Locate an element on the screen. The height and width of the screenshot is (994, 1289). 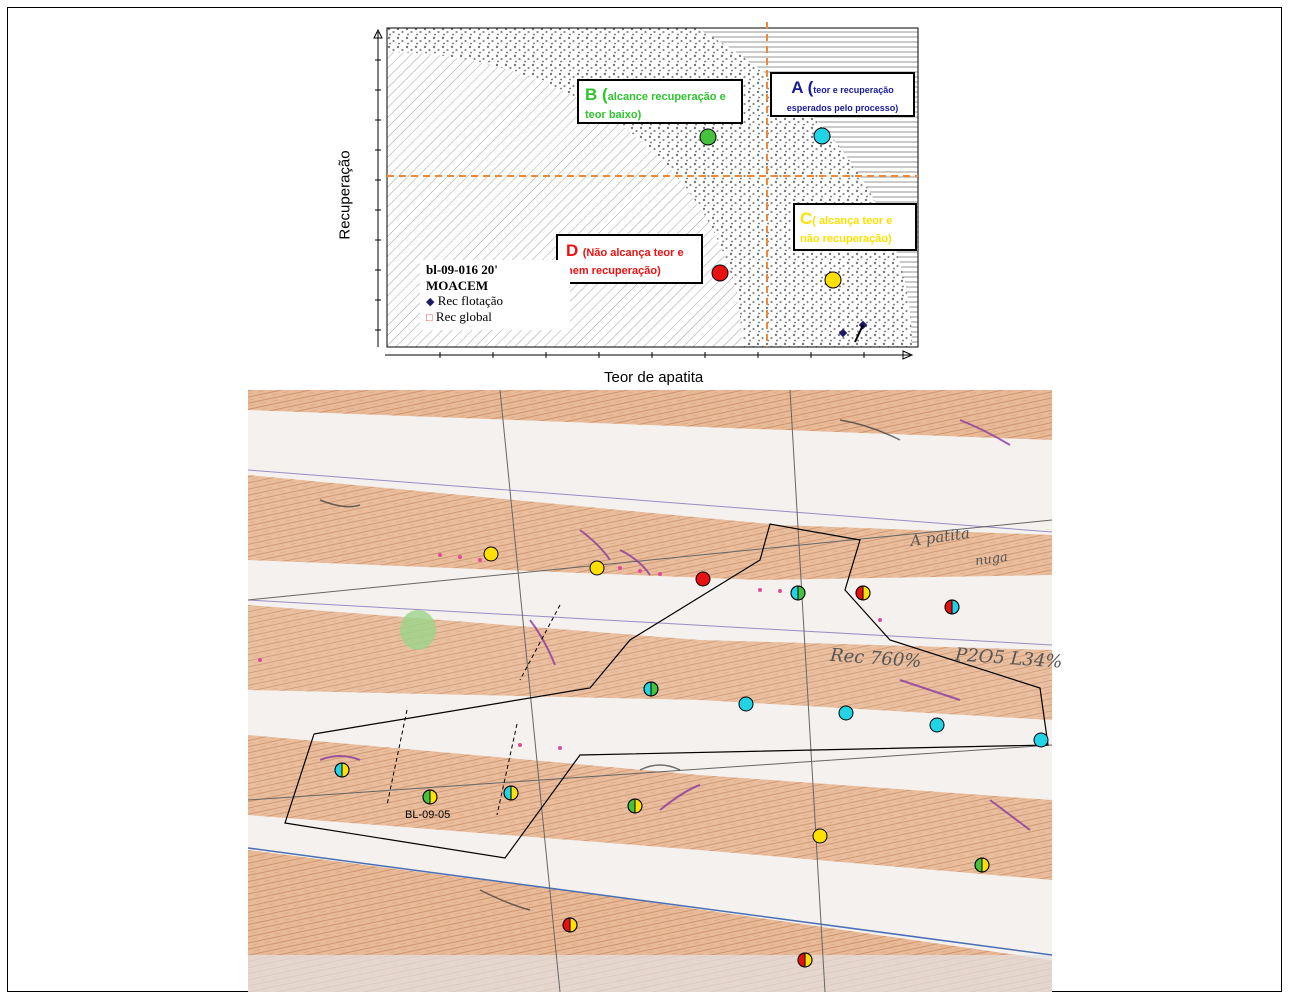
quadrant-d-letter: D is located at coordinates (572, 250).